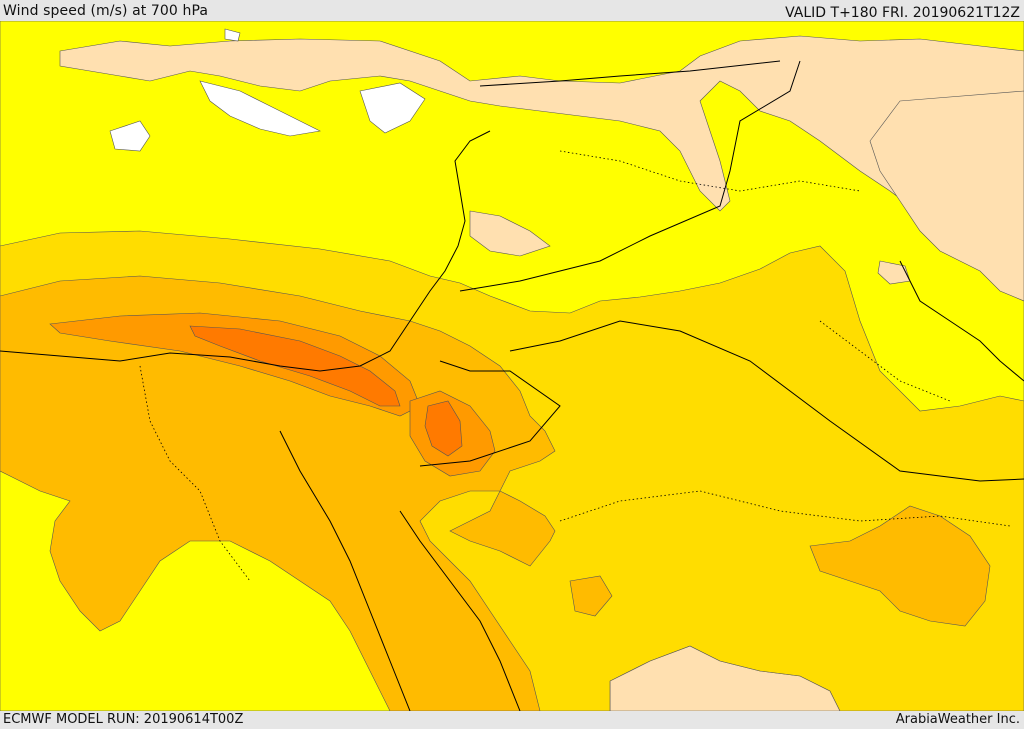 Image resolution: width=1024 pixels, height=729 pixels. Describe the element at coordinates (885, 361) in the screenshot. I see `border-gulf-internal` at that location.